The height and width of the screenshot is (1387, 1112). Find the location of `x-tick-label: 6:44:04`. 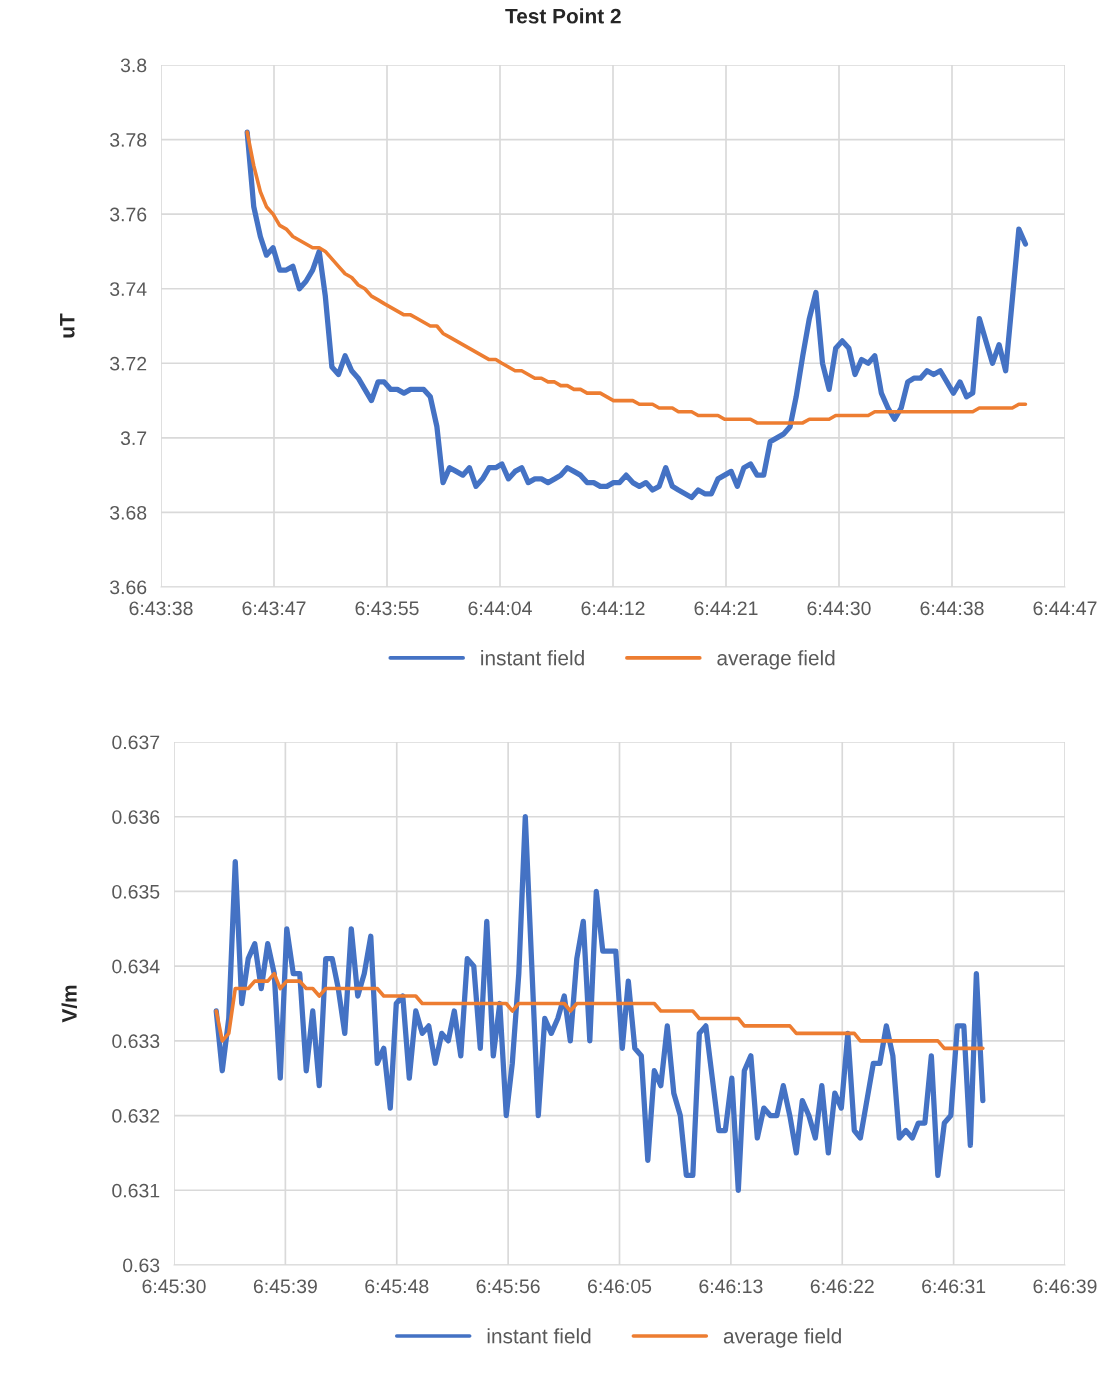

x-tick-label: 6:44:04 is located at coordinates (500, 608).